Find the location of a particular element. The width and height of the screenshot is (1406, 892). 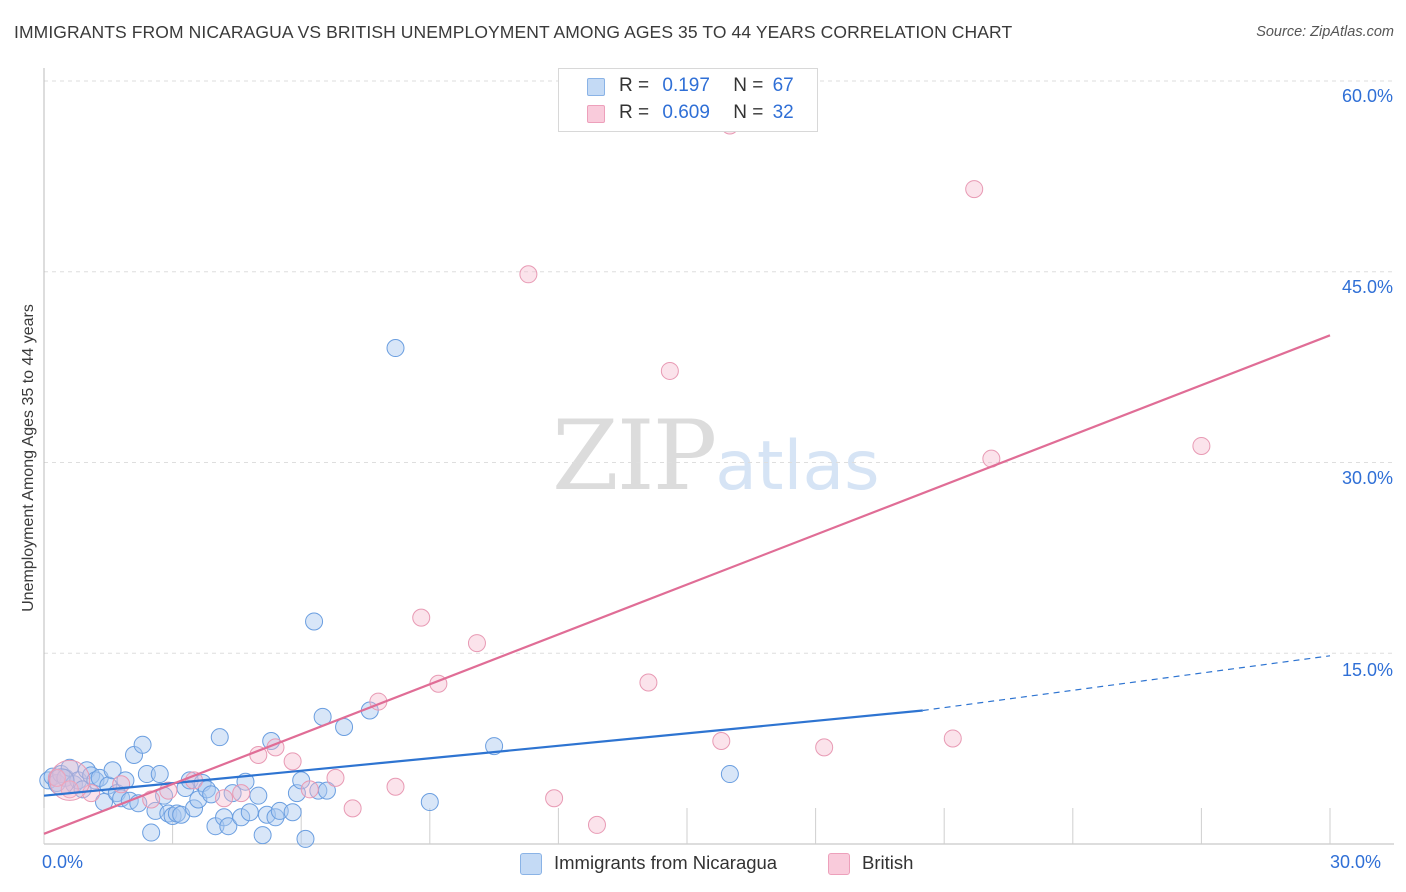

bottom-legend-swatch-nicaragua is located at coordinates (531, 864).